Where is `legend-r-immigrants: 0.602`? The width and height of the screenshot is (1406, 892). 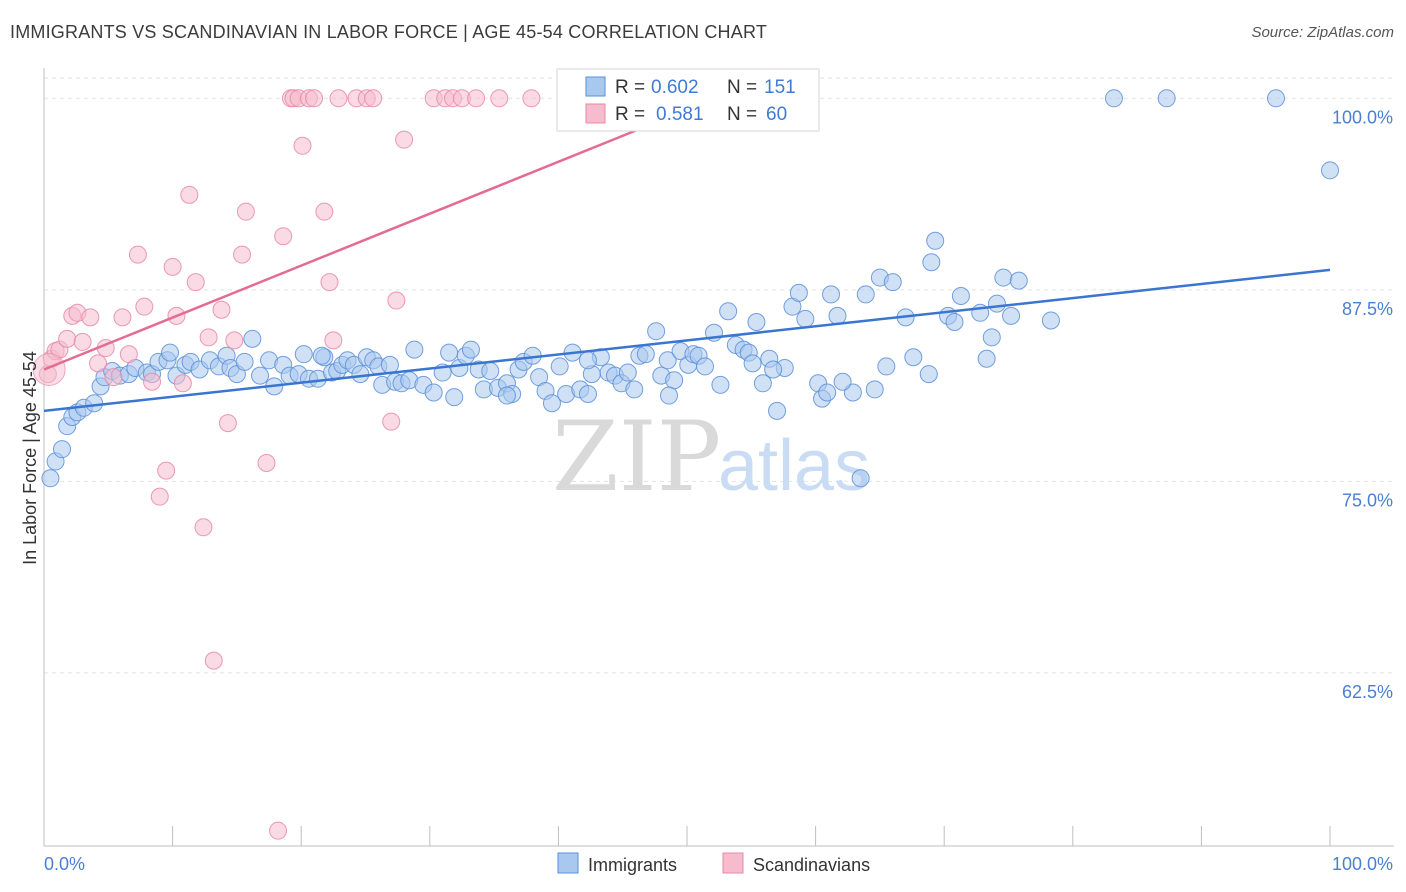 legend-r-immigrants: 0.602 is located at coordinates (675, 87).